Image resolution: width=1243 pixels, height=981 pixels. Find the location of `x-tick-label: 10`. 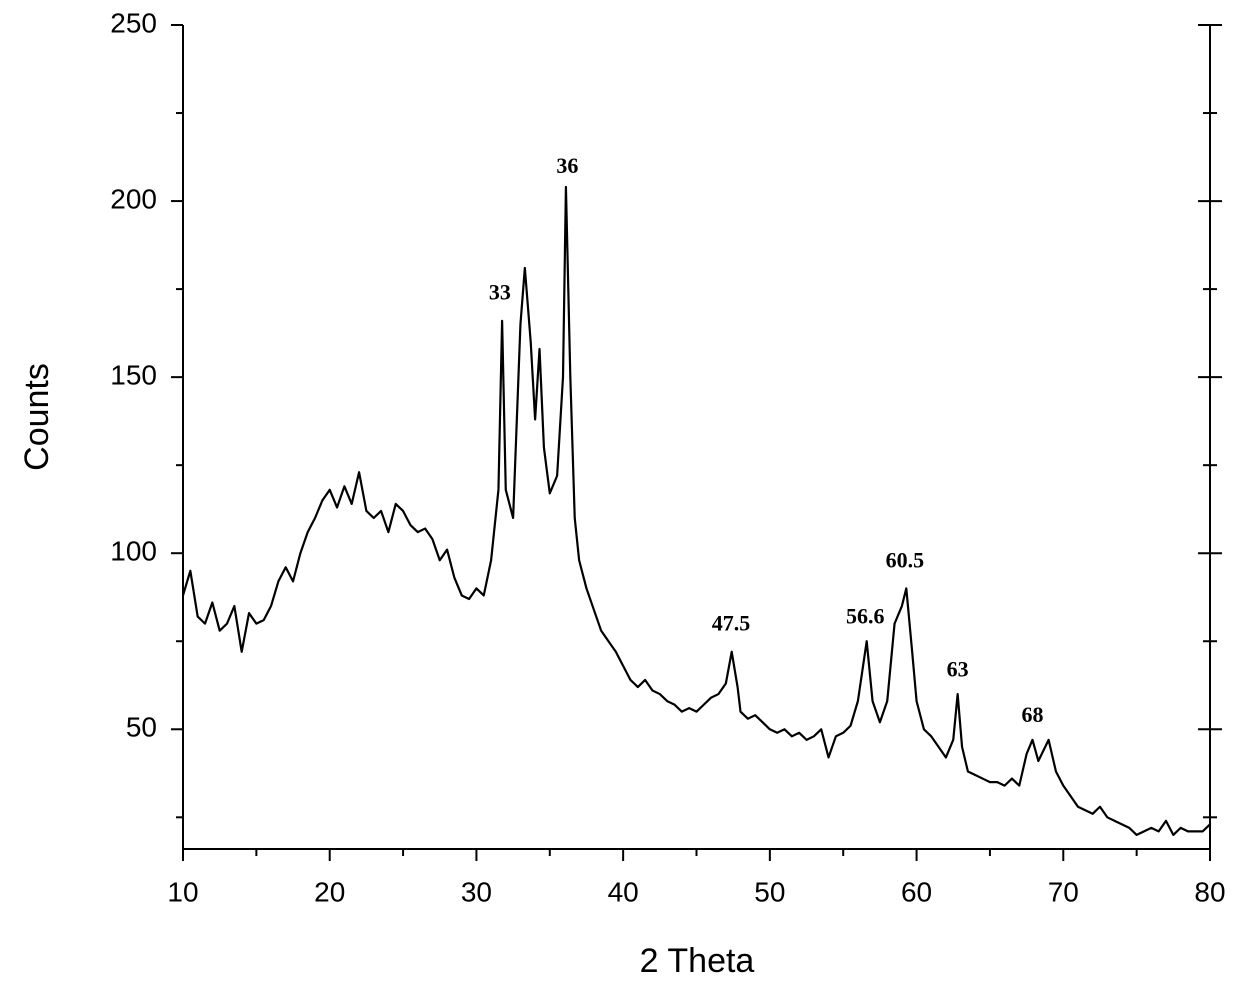

x-tick-label: 10 is located at coordinates (182, 891).